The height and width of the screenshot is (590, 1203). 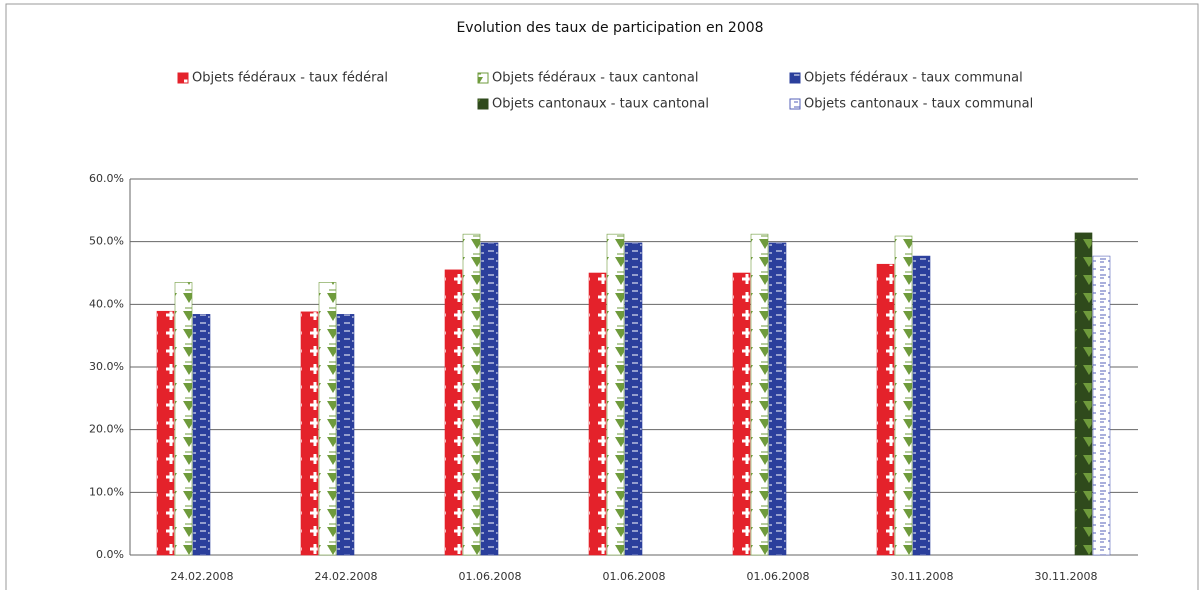 I want to click on y-tick-label: 40.0%, so click(x=106, y=303).